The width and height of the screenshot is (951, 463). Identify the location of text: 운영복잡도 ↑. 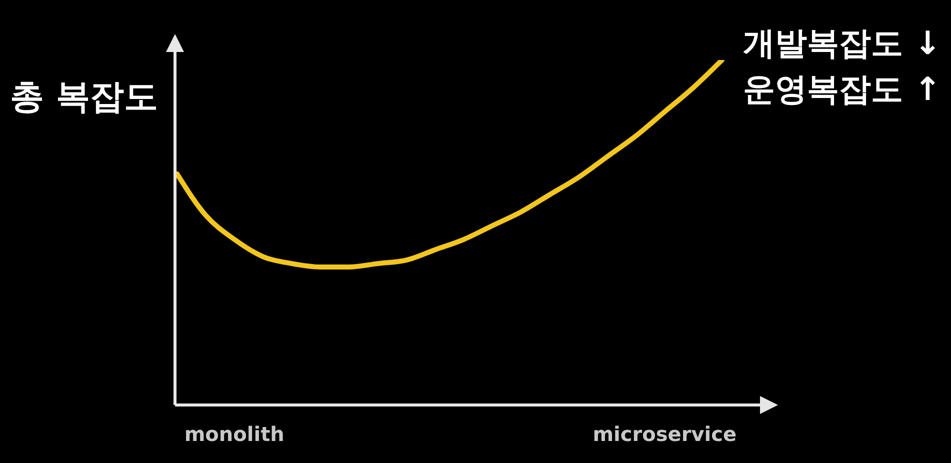
(842, 89).